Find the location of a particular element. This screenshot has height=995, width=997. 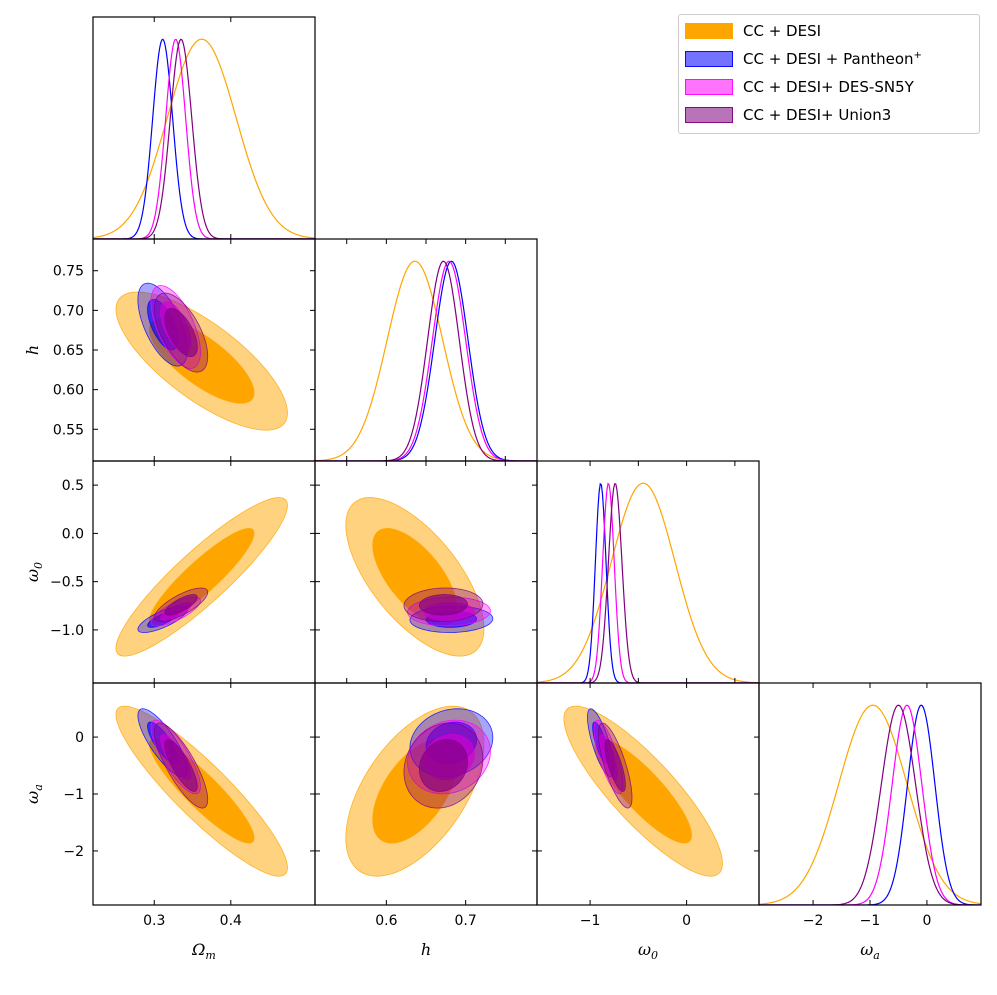

y-tick-label: −1.0 is located at coordinates (67, 631).